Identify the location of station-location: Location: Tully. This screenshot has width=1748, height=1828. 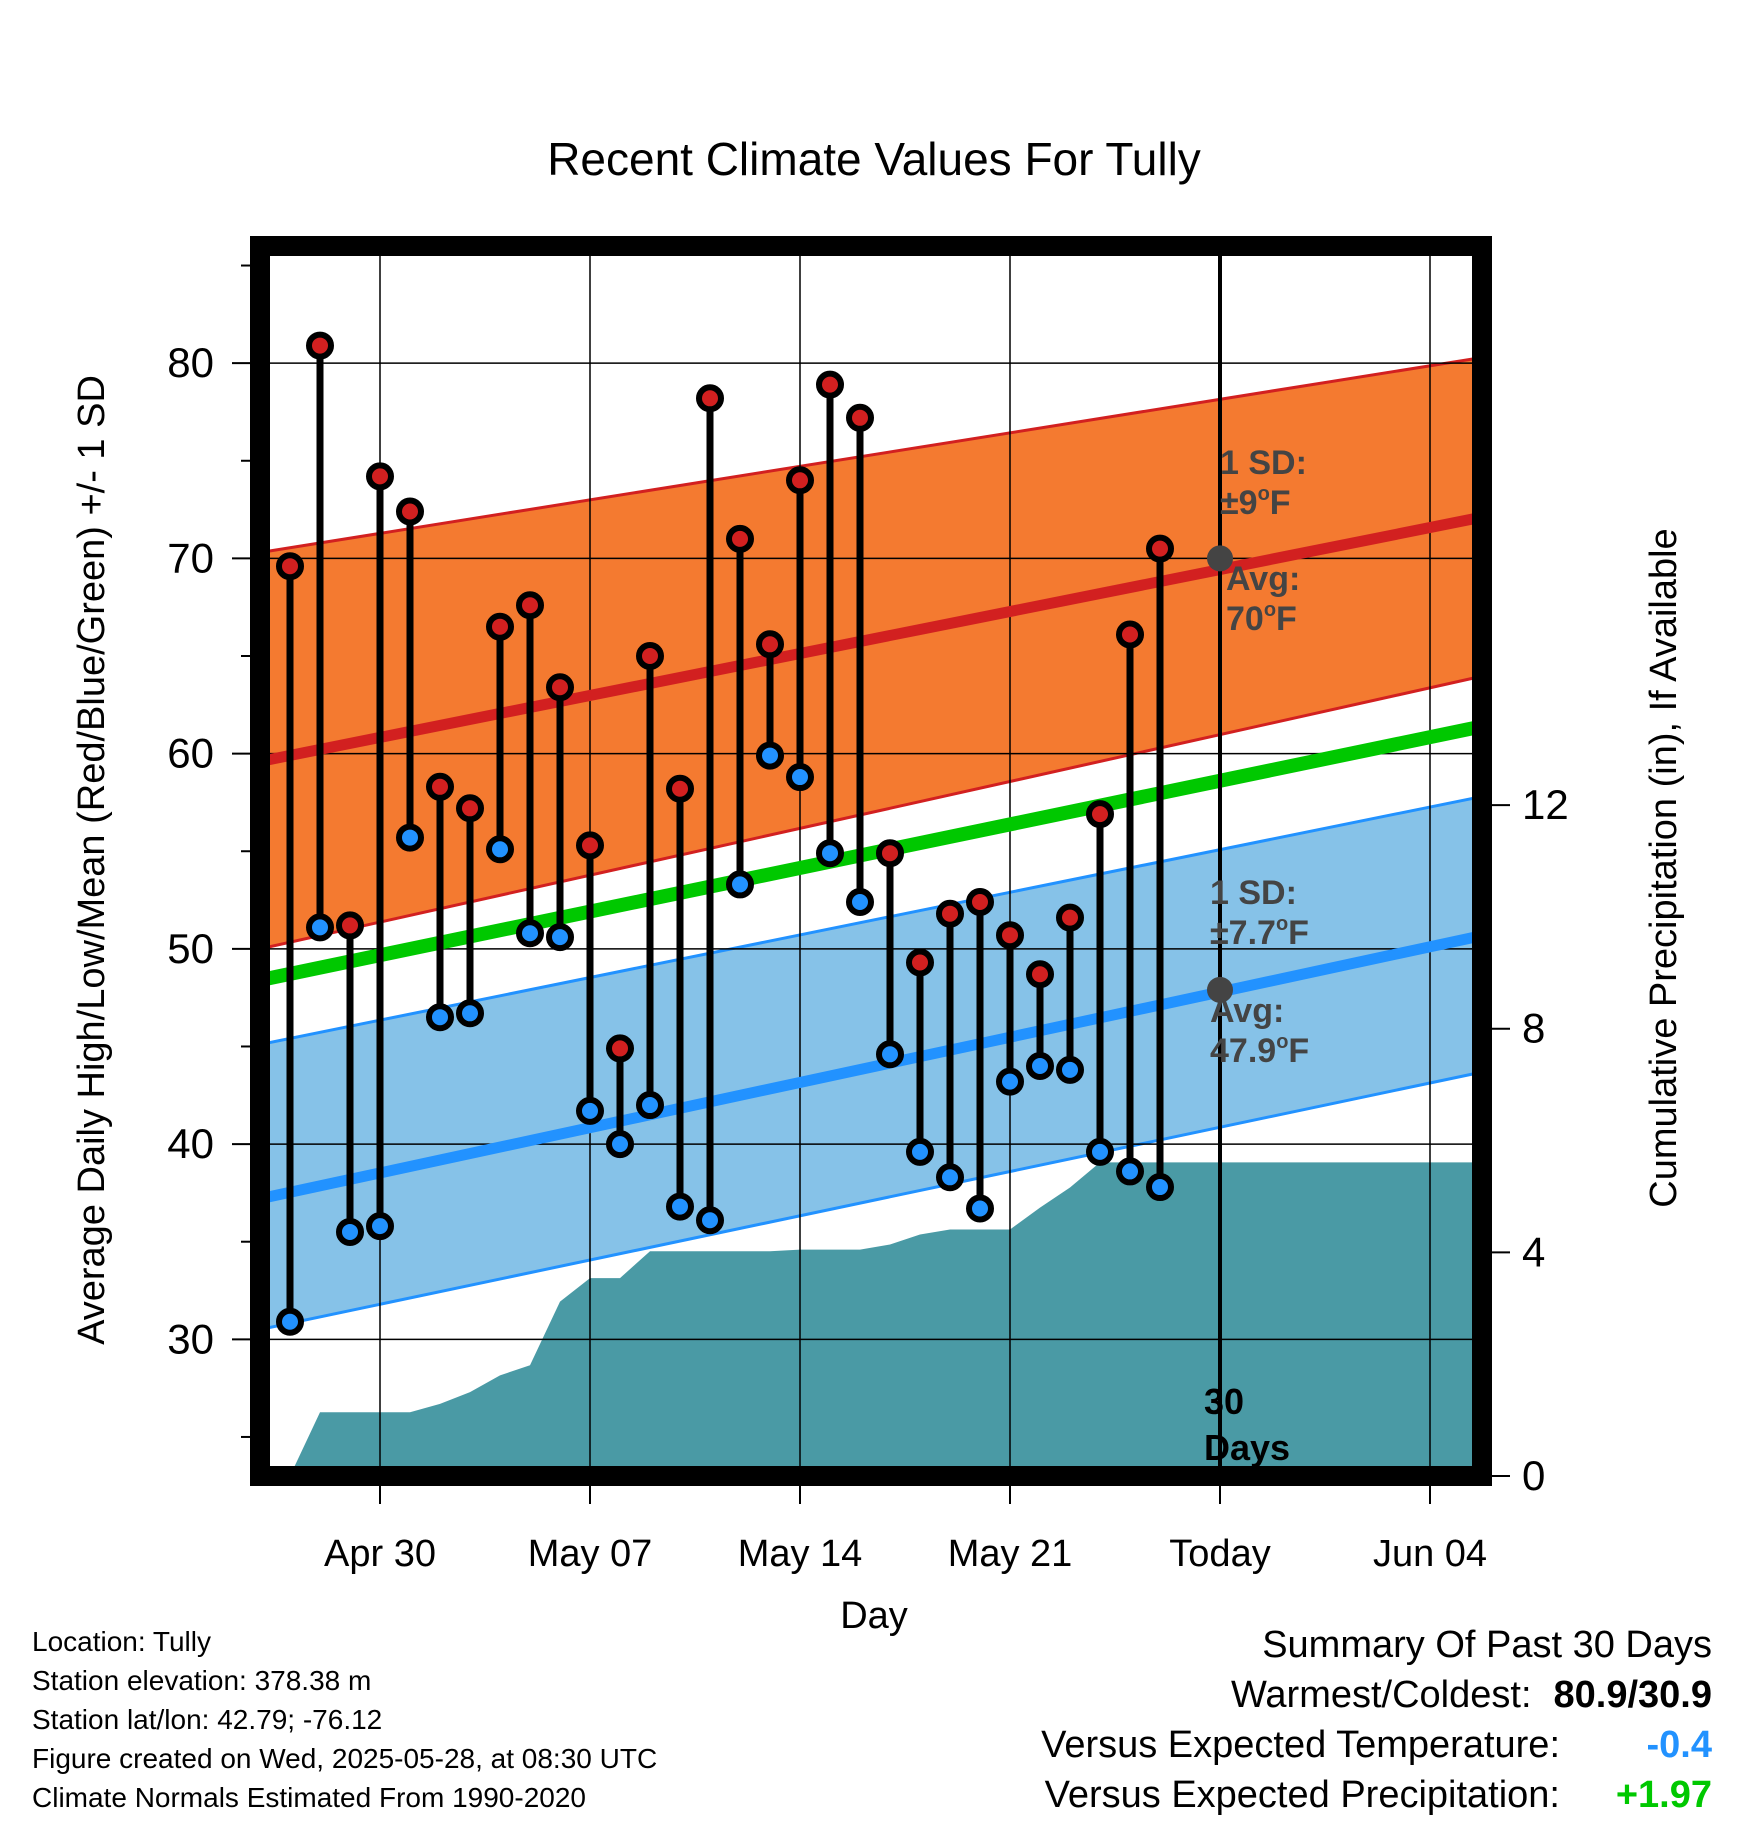
(121, 1641).